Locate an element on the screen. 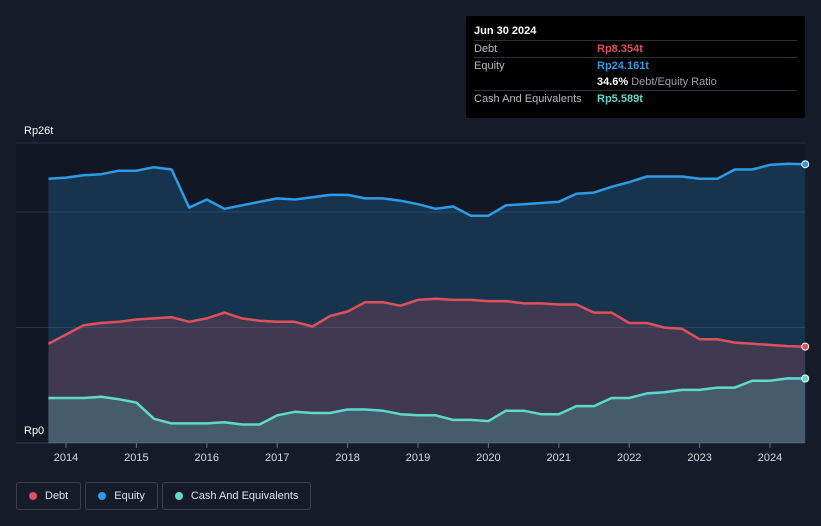 This screenshot has width=821, height=526. tooltip-ratio-label: Debt/Equity Ratio is located at coordinates (674, 82).